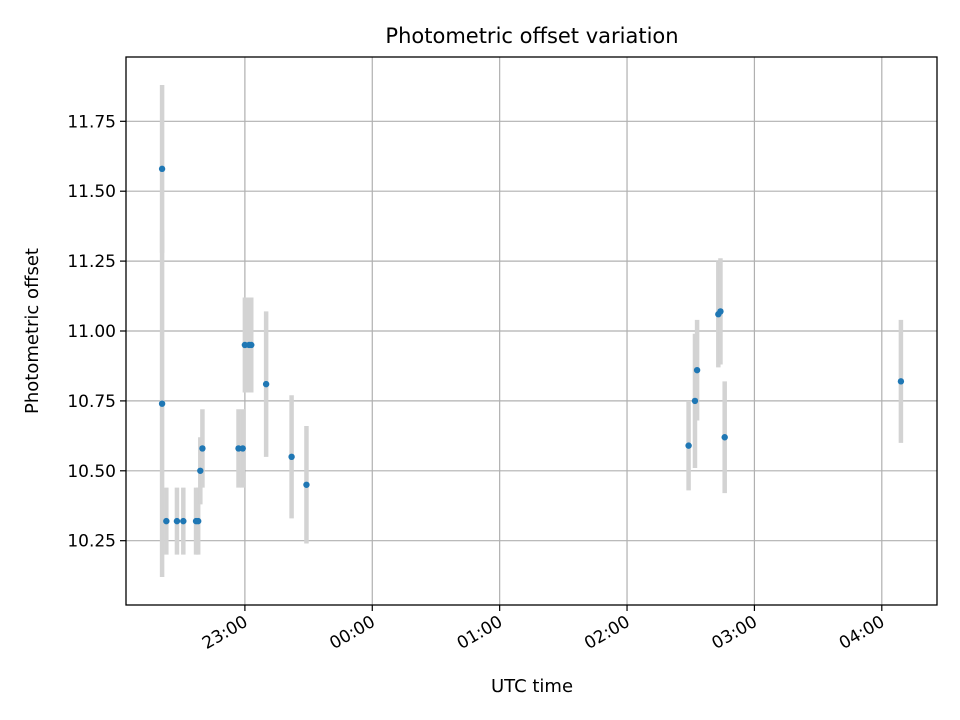 The image size is (960, 720). What do you see at coordinates (91, 332) in the screenshot?
I see `y-tick-label: 11.00` at bounding box center [91, 332].